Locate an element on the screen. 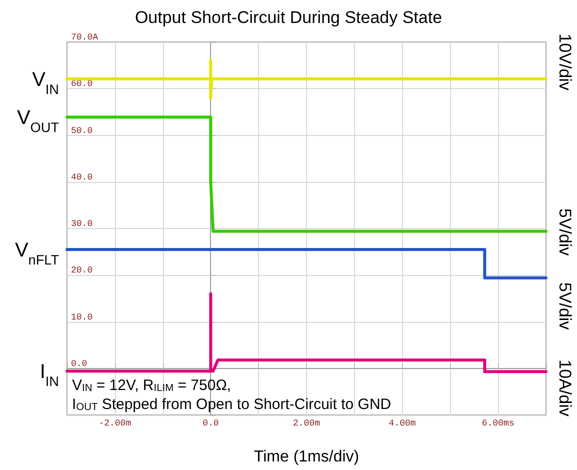 Image resolution: width=577 pixels, height=470 pixels. y-tick-label: 30.0 is located at coordinates (82, 224).